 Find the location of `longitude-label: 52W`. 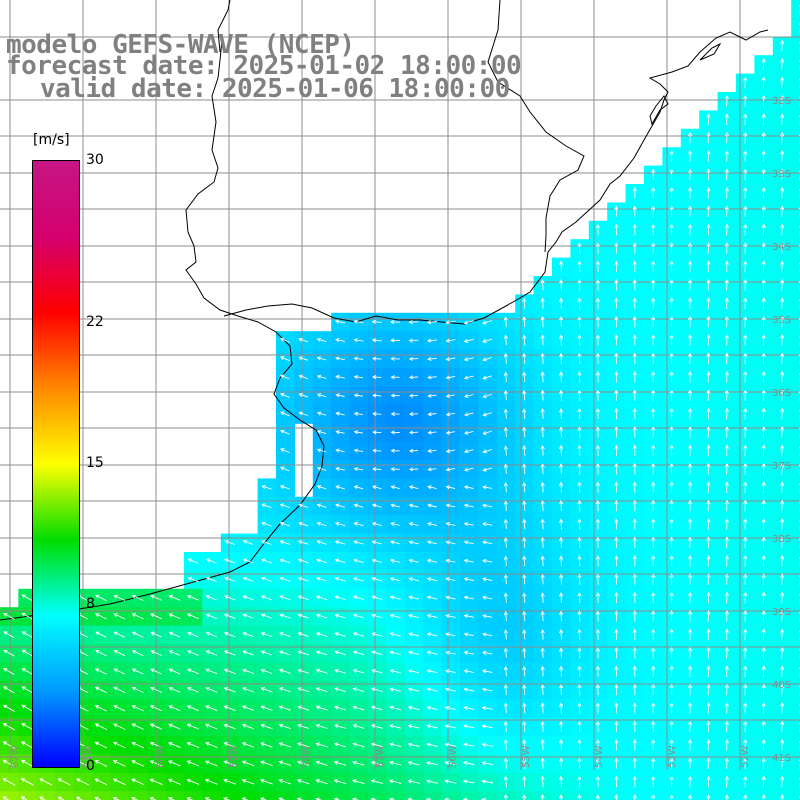

longitude-label: 52W is located at coordinates (745, 756).